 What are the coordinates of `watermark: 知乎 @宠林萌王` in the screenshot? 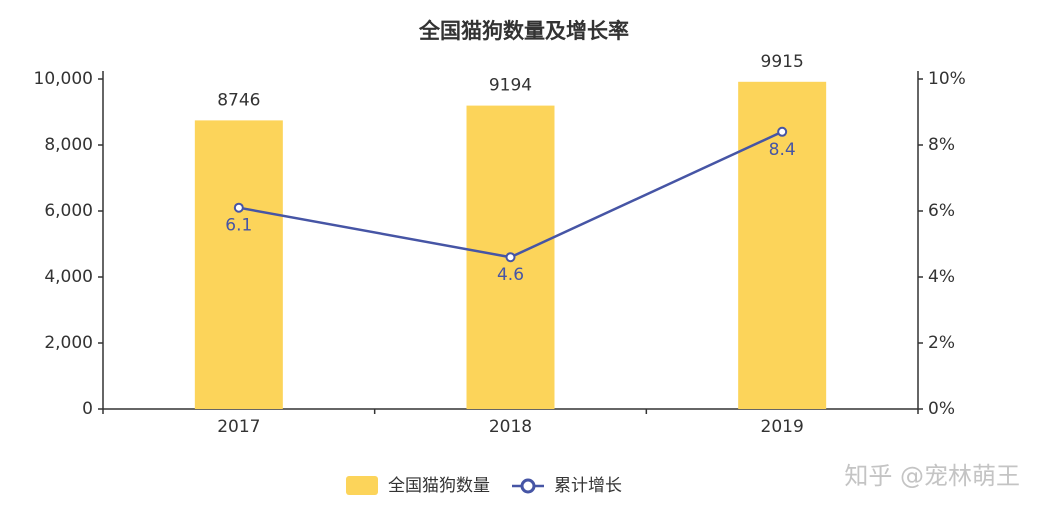 It's located at (932, 476).